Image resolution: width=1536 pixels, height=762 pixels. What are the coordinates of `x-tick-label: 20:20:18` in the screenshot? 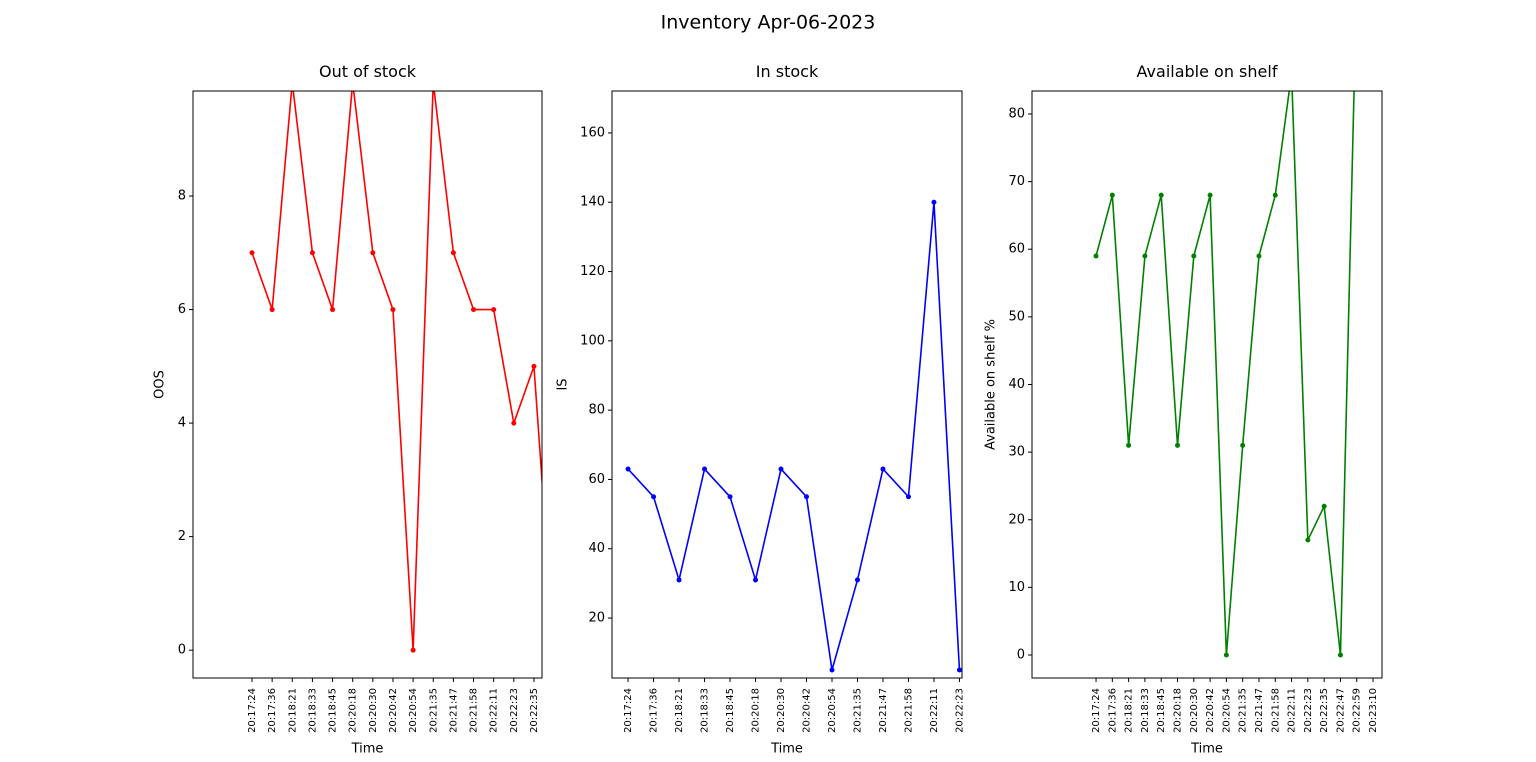 It's located at (353, 710).